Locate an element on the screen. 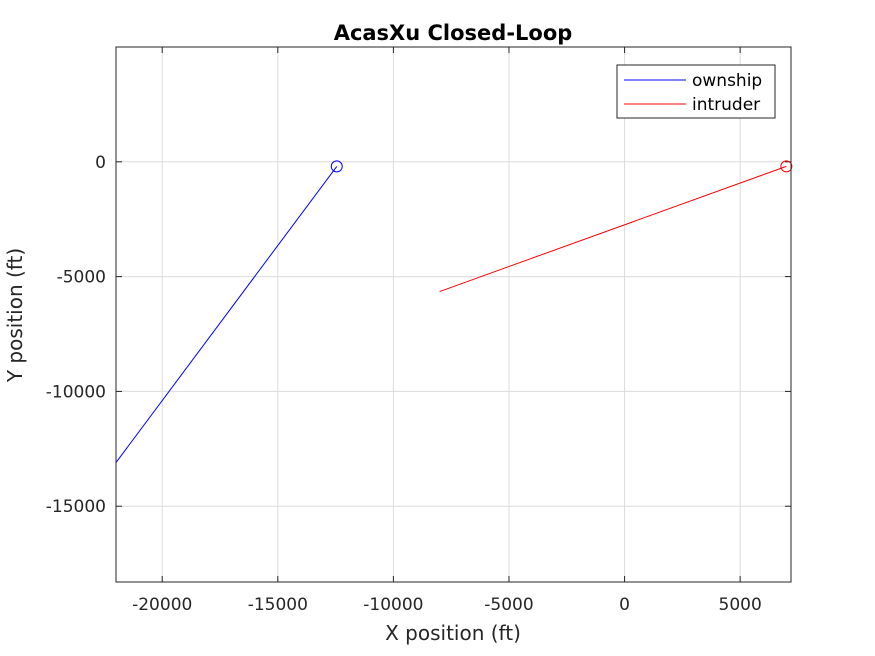 The height and width of the screenshot is (656, 875). legend: ownship intruder is located at coordinates (696, 91).